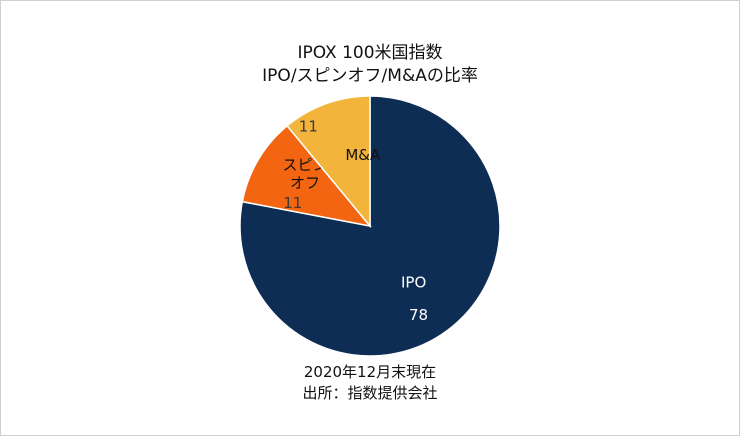 The image size is (740, 436). What do you see at coordinates (370, 393) in the screenshot?
I see `source-note: 出所：指数提供会社` at bounding box center [370, 393].